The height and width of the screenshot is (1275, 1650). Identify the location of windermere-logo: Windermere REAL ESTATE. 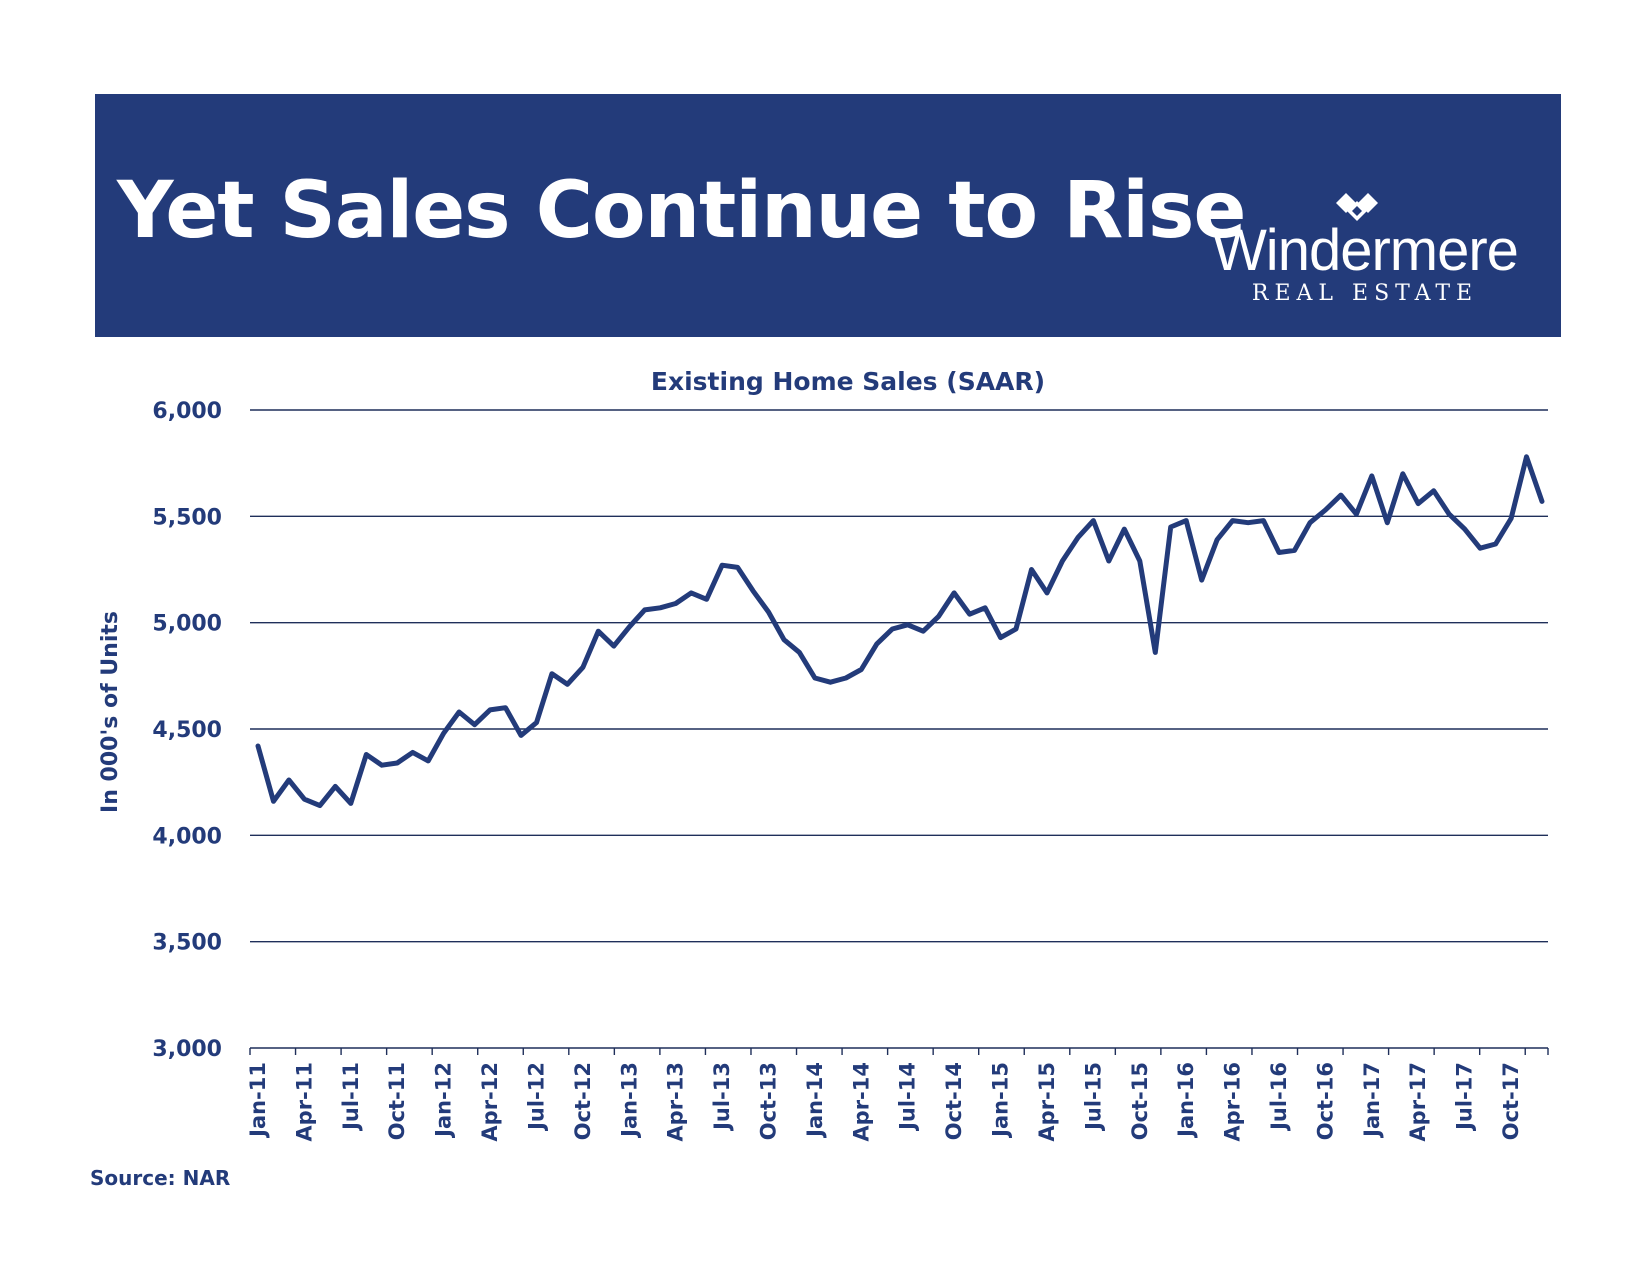
(1365, 249).